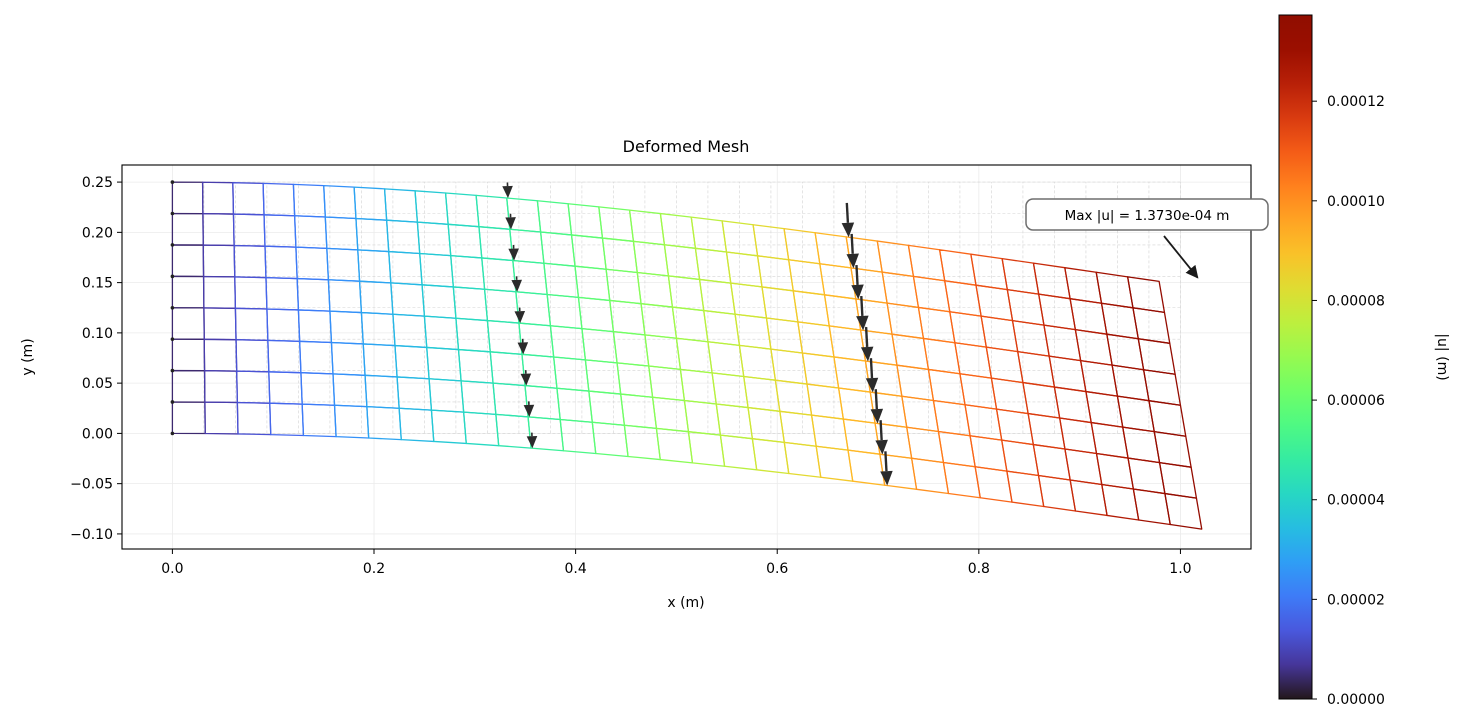 The image size is (1458, 726). What do you see at coordinates (1356, 700) in the screenshot?
I see `colorbar-tick-label: 0.00000` at bounding box center [1356, 700].